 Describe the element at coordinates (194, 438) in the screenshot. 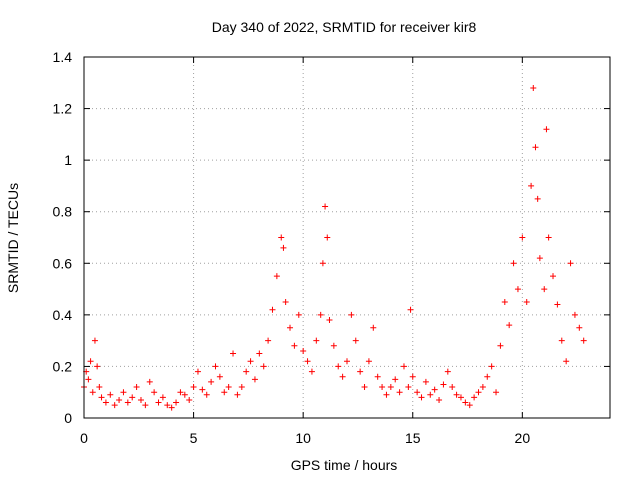

I see `x-tick-label: 5` at that location.